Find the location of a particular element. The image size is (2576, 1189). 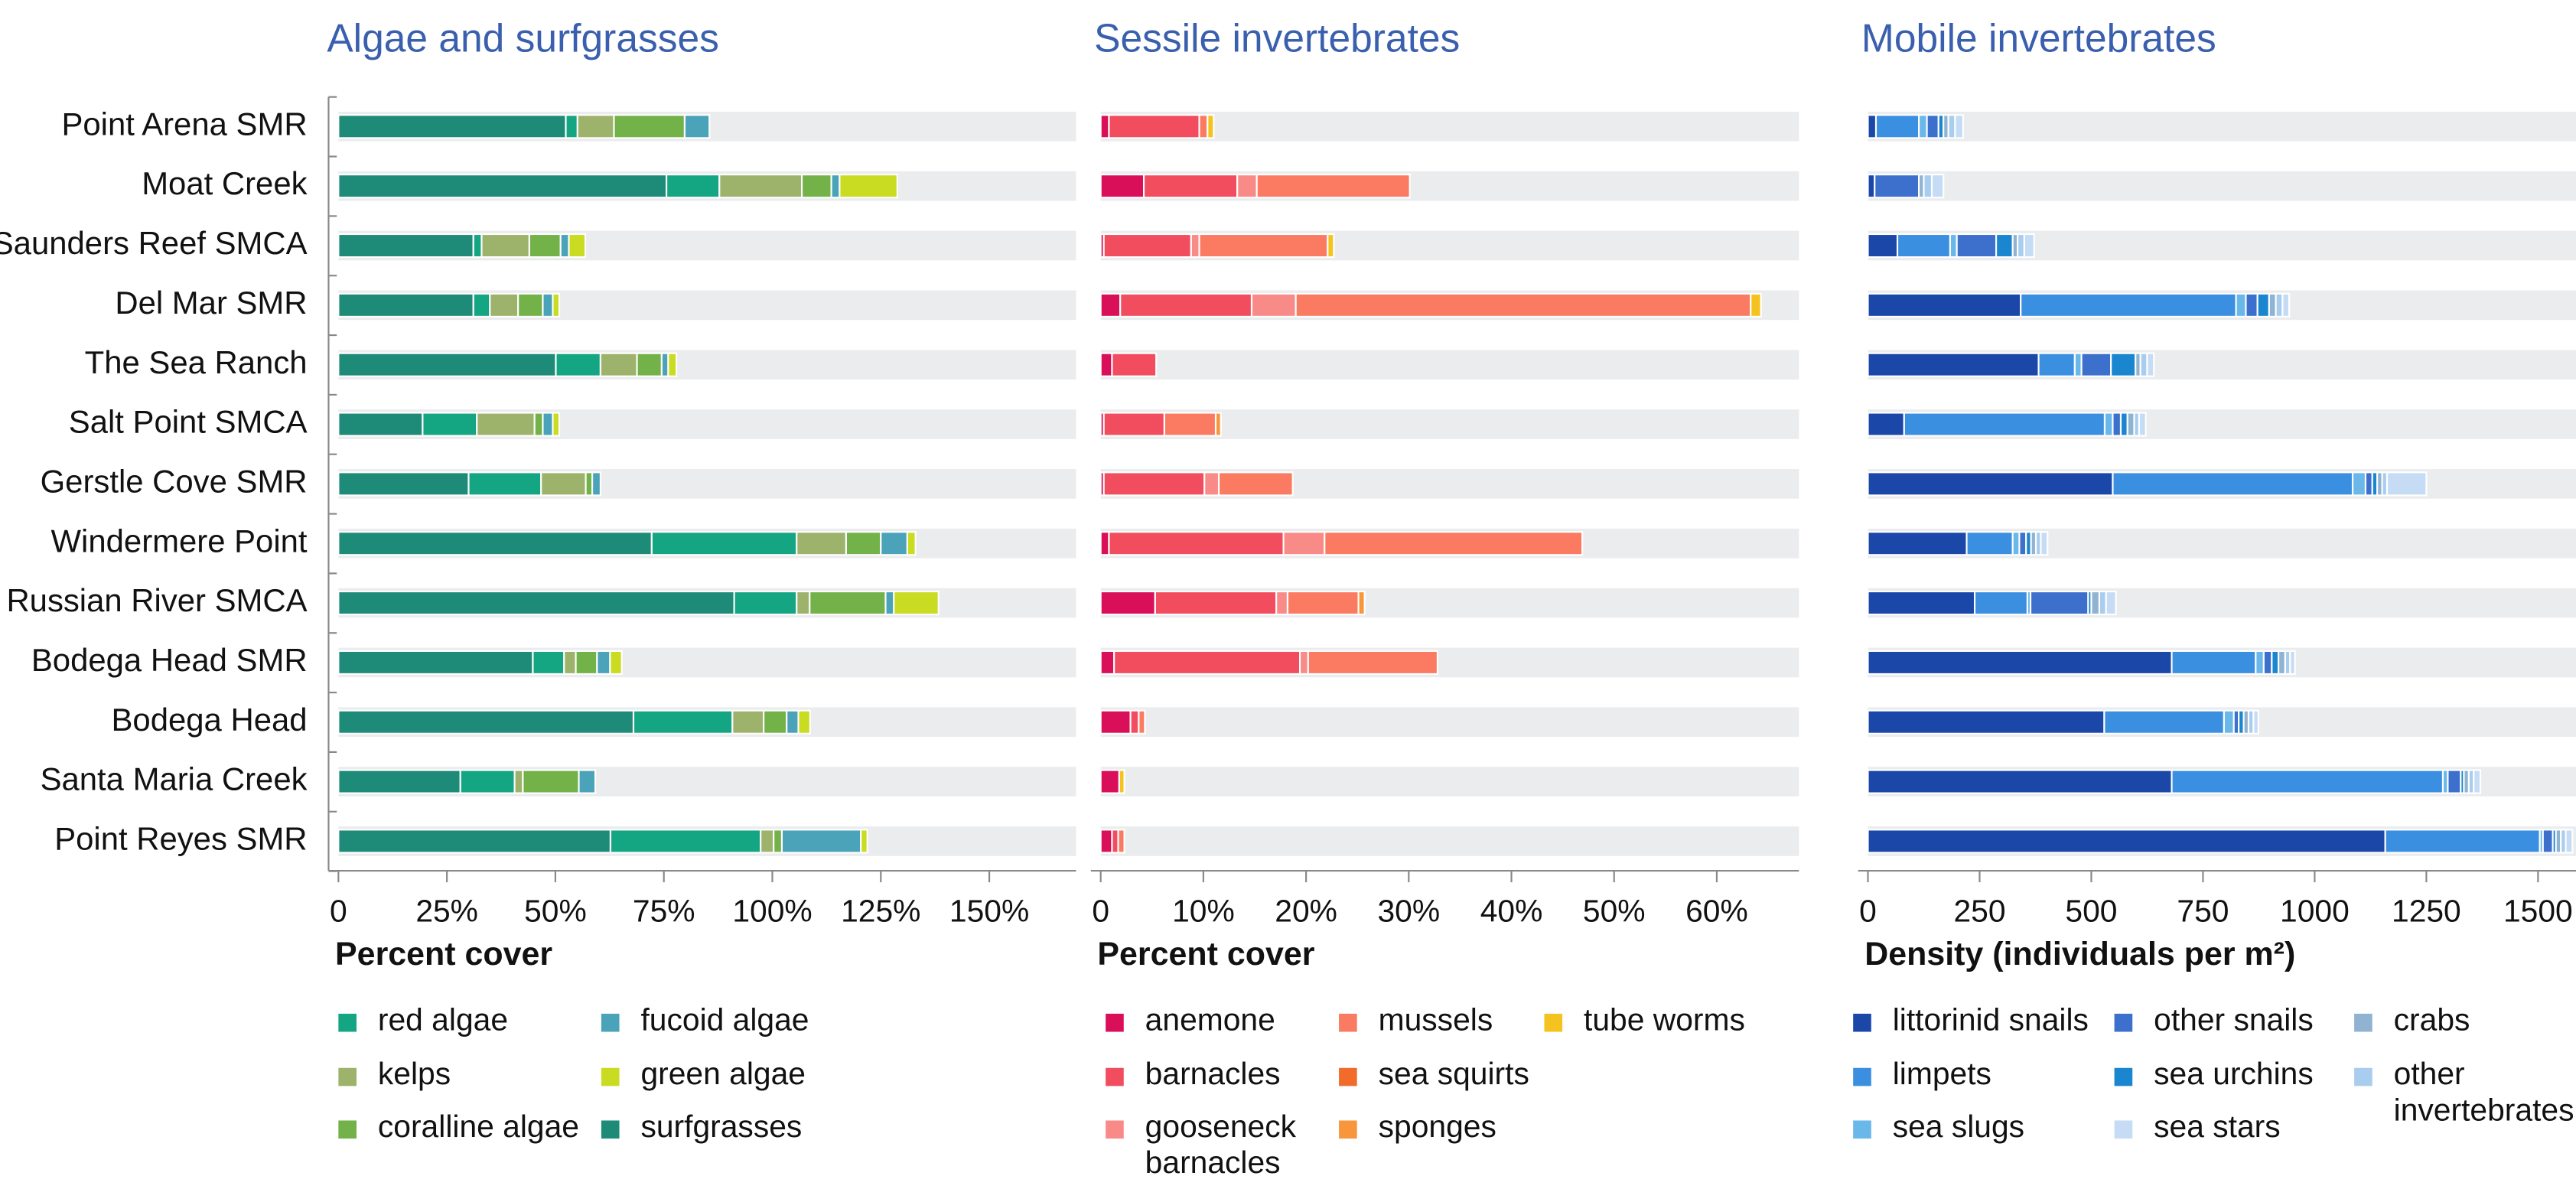

x-tick-label: 25% is located at coordinates (446, 911).